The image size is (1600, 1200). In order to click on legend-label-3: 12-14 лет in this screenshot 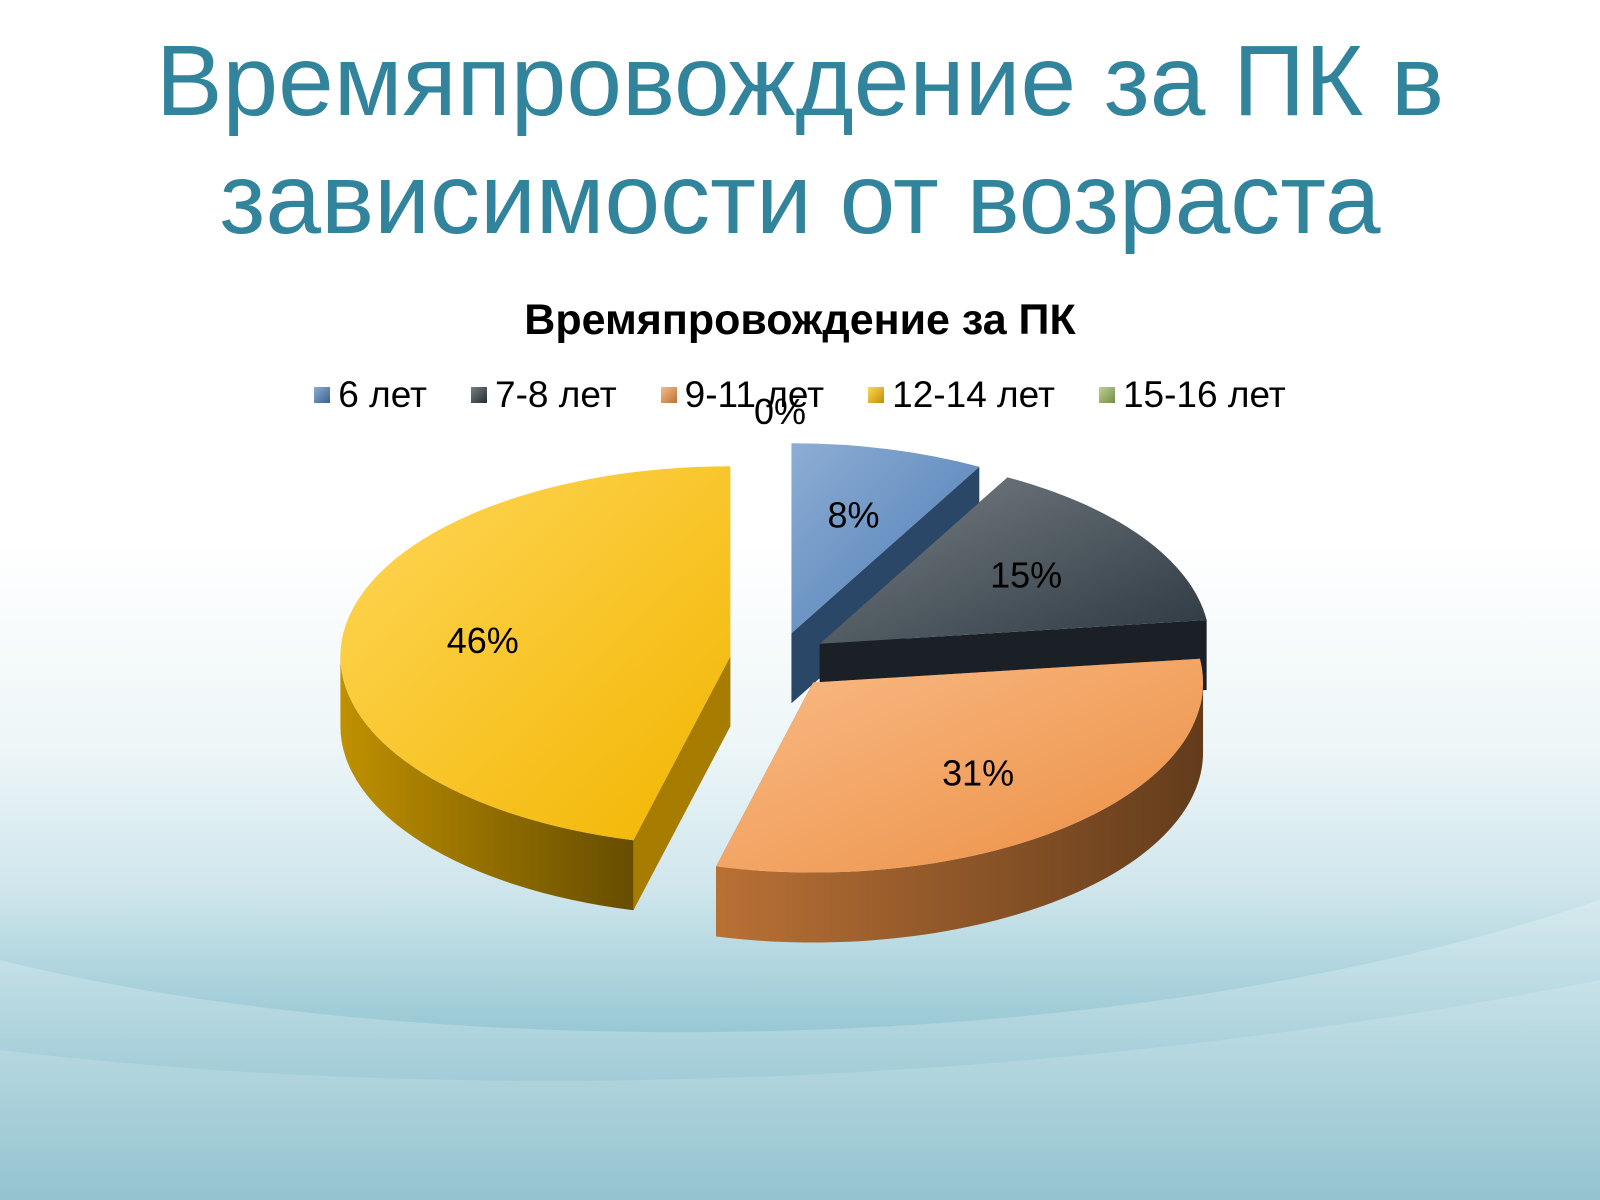, I will do `click(973, 394)`.